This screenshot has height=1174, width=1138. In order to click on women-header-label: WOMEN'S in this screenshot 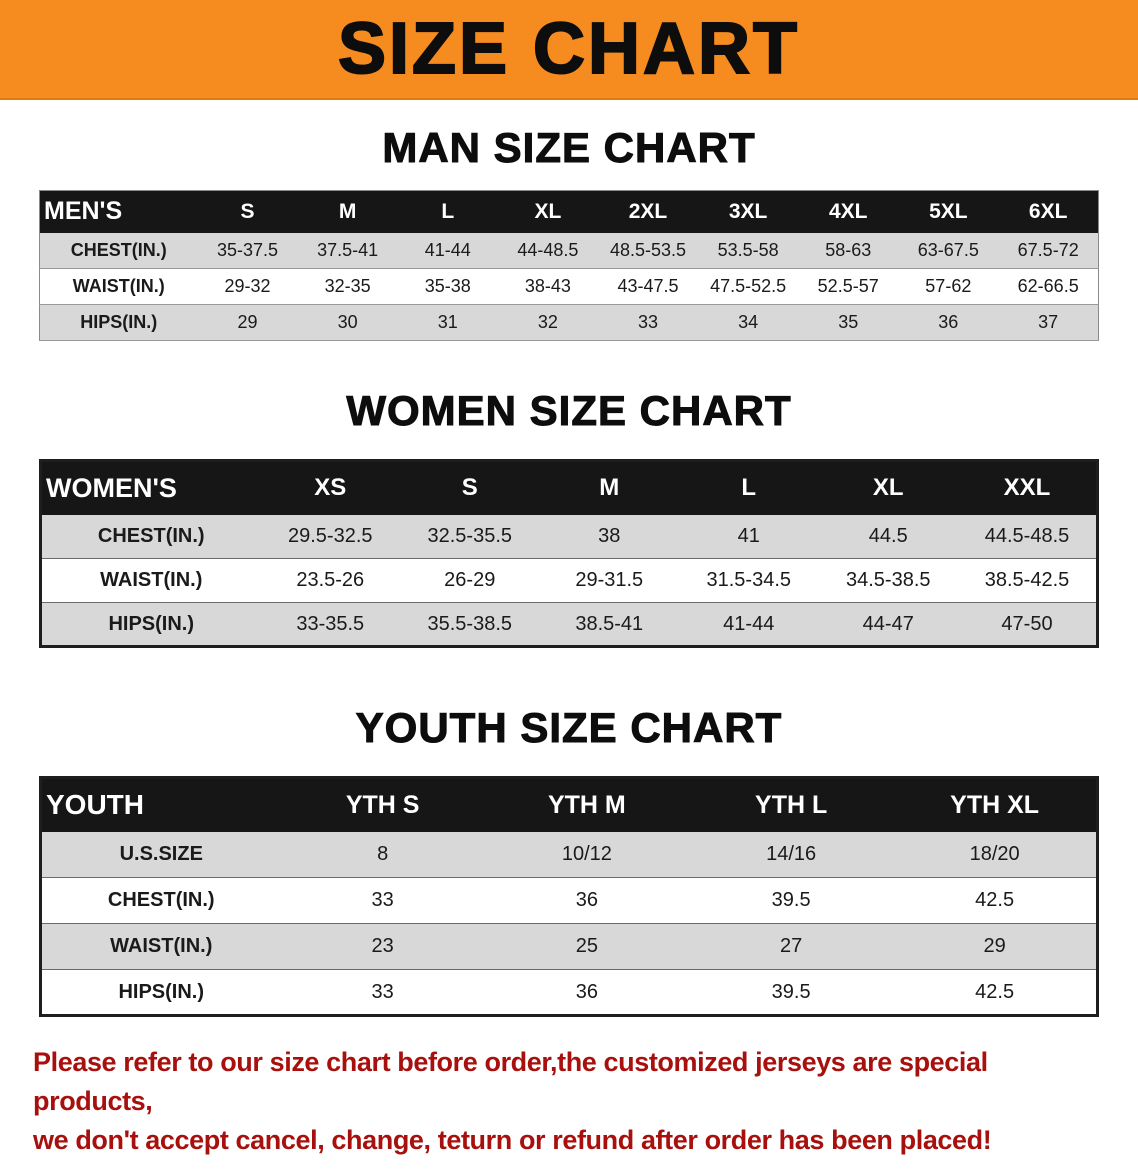, I will do `click(111, 487)`.